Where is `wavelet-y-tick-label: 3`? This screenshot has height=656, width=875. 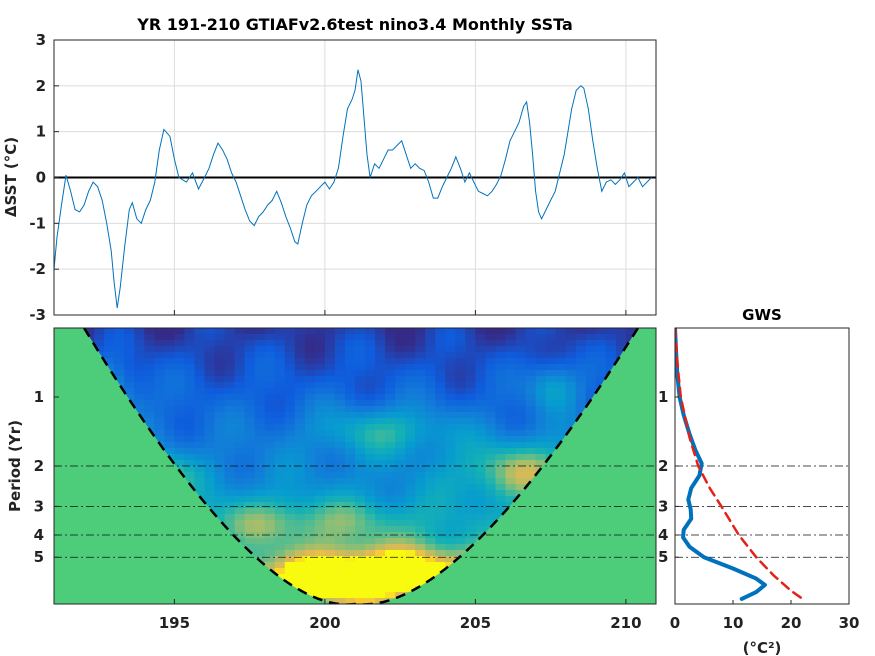 wavelet-y-tick-label: 3 is located at coordinates (39, 506).